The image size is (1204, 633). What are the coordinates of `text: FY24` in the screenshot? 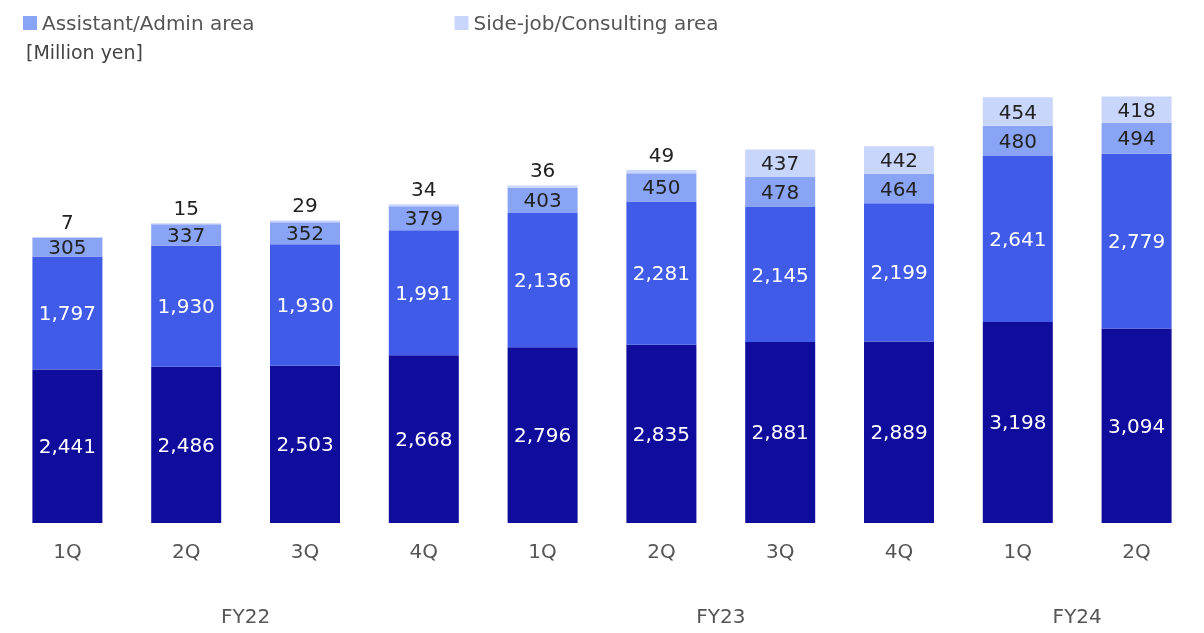 It's located at (1077, 616).